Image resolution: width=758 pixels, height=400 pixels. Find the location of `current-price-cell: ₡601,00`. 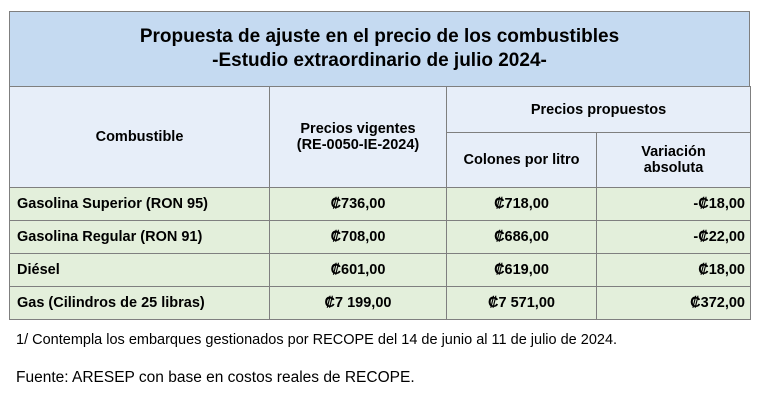

current-price-cell: ₡601,00 is located at coordinates (358, 270).